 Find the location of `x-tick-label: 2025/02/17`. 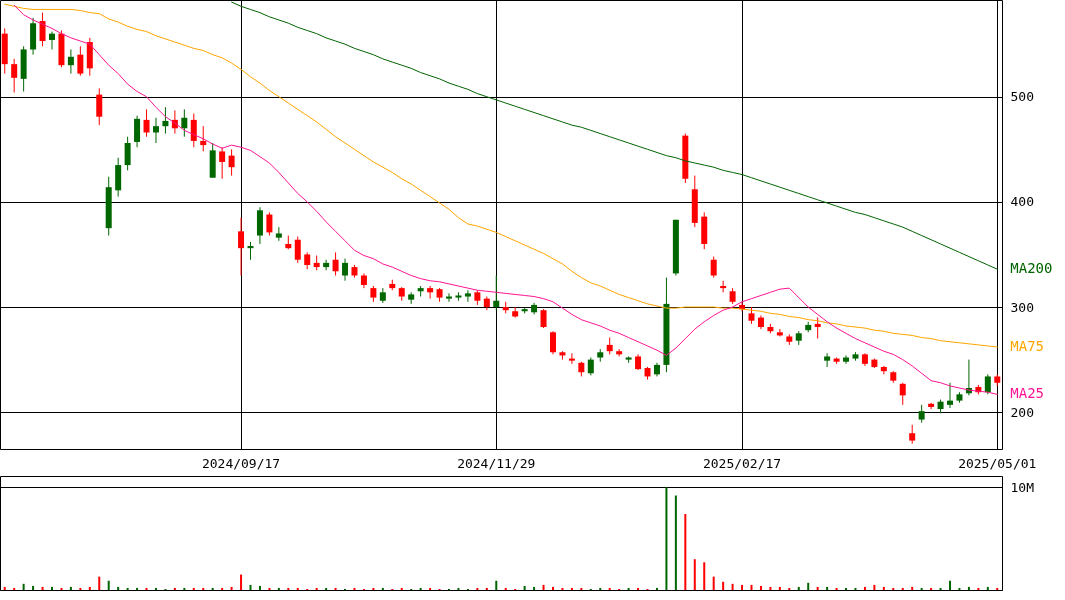

x-tick-label: 2025/02/17 is located at coordinates (742, 463).